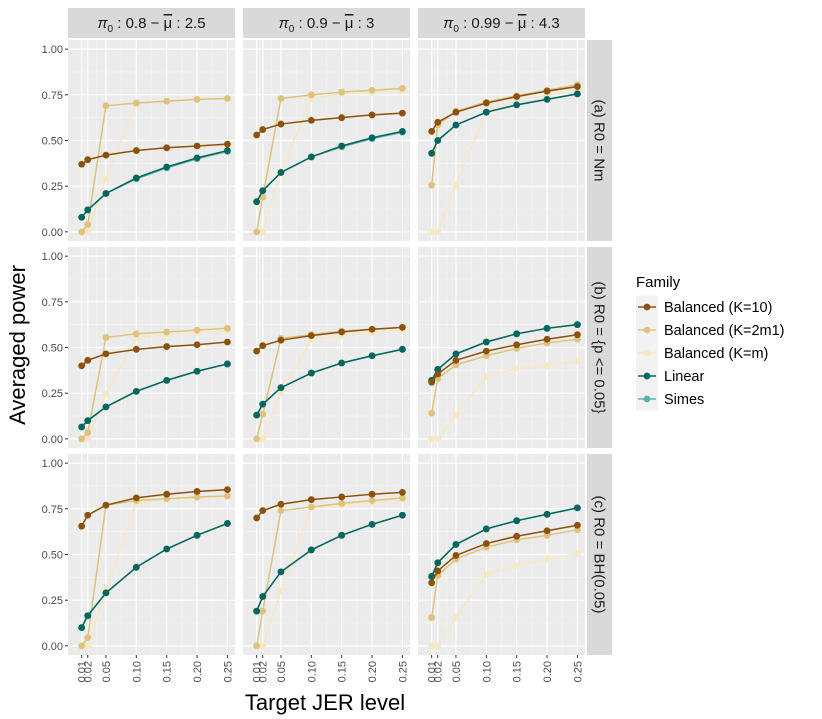 The width and height of the screenshot is (822, 719). What do you see at coordinates (501, 25) in the screenshot?
I see `col-strip-label: π0 : 0.99 − μ : 4.3` at bounding box center [501, 25].